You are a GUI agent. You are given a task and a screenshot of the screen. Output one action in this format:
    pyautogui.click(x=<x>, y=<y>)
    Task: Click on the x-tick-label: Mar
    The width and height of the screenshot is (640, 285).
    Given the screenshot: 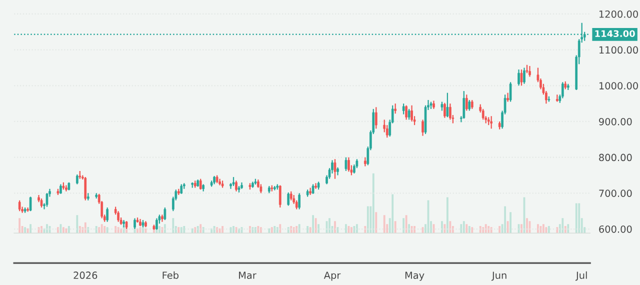 What is the action you would take?
    pyautogui.click(x=247, y=275)
    